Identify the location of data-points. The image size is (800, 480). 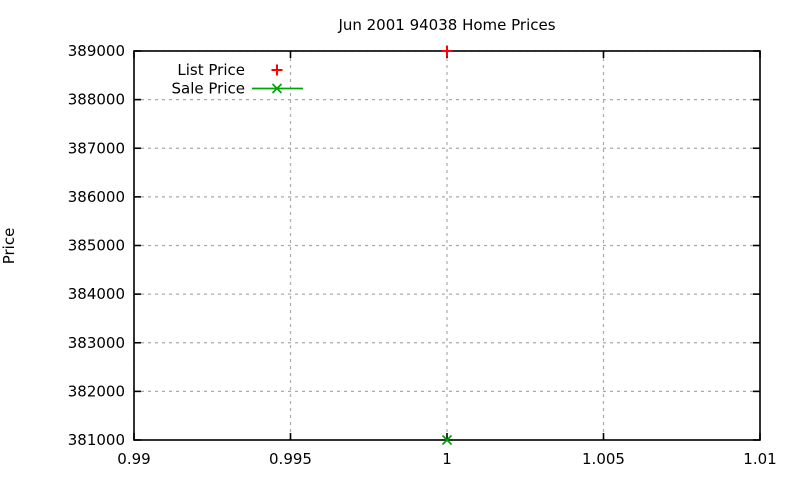
(447, 245).